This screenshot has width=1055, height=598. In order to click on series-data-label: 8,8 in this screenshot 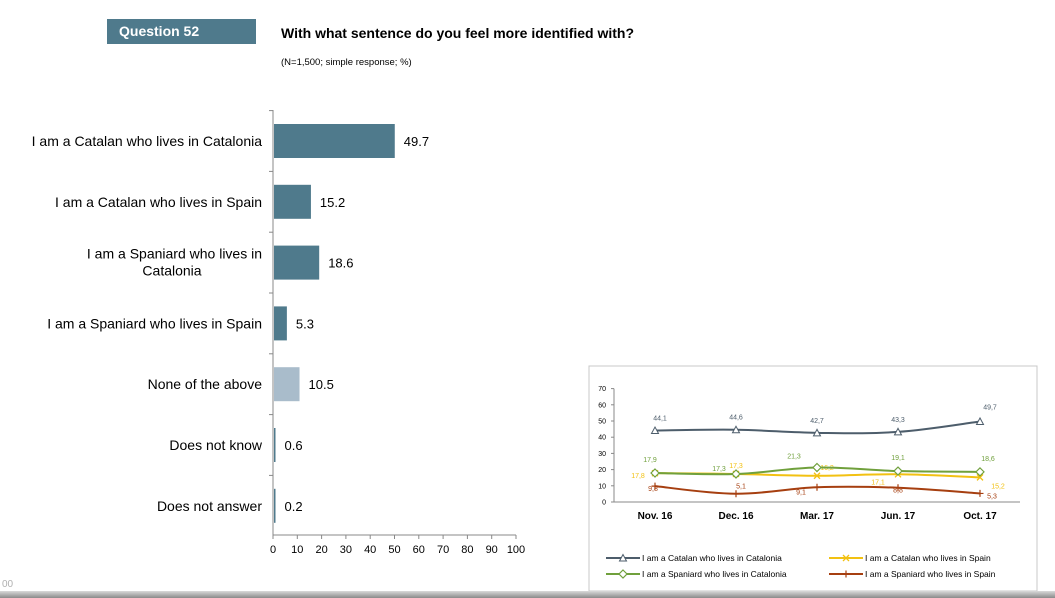, I will do `click(898, 491)`.